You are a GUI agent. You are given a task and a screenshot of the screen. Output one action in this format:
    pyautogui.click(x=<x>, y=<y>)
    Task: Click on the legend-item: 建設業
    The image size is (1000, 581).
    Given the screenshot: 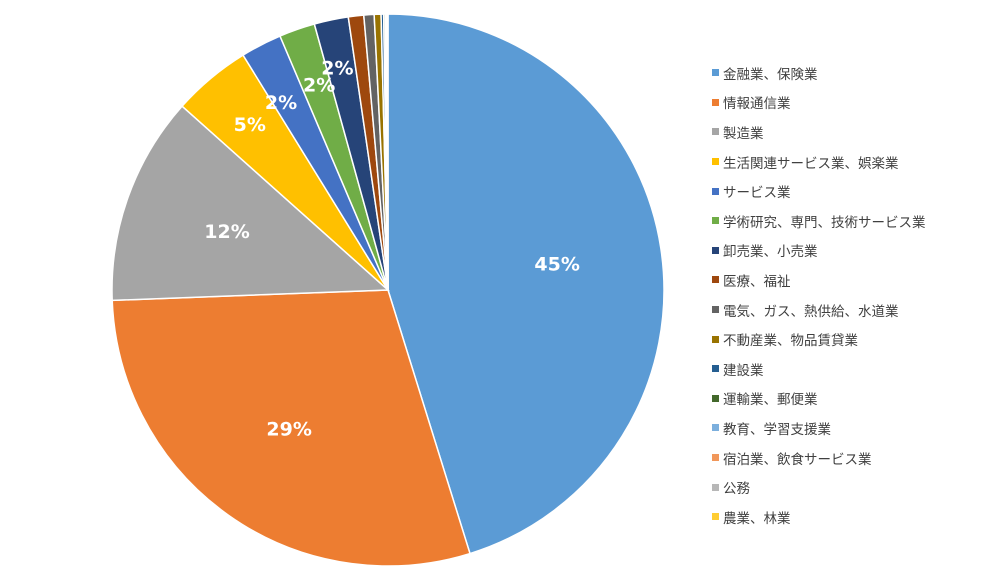 What is the action you would take?
    pyautogui.click(x=819, y=369)
    